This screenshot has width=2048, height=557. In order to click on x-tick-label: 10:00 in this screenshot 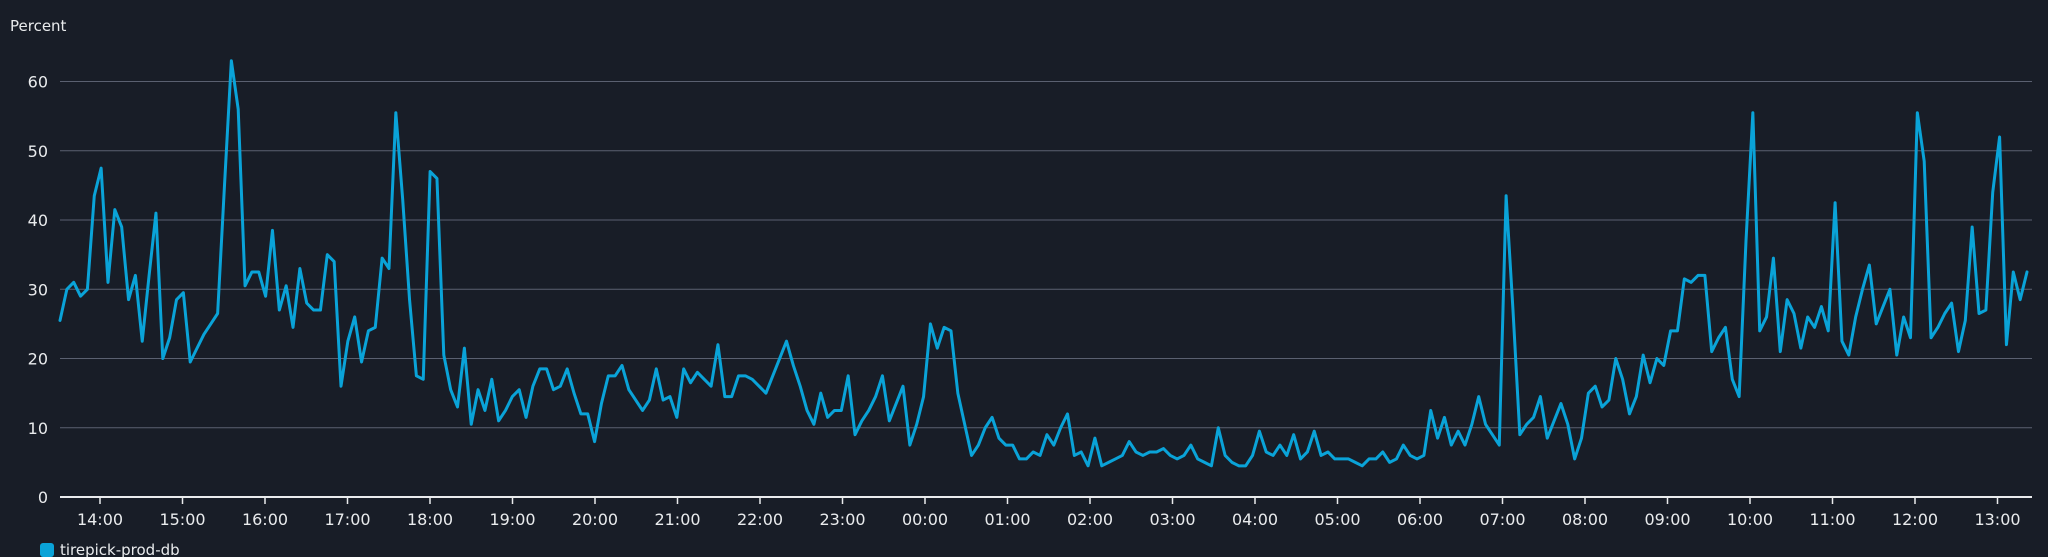, I will do `click(1750, 519)`.